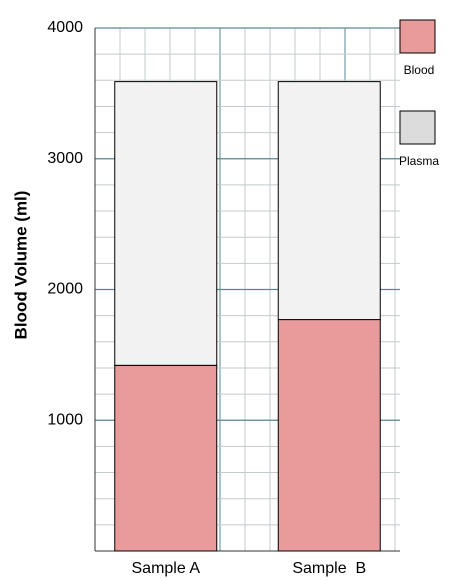 Image resolution: width=474 pixels, height=580 pixels. What do you see at coordinates (20, 265) in the screenshot?
I see `y-axis-label: Blood Volume (ml)` at bounding box center [20, 265].